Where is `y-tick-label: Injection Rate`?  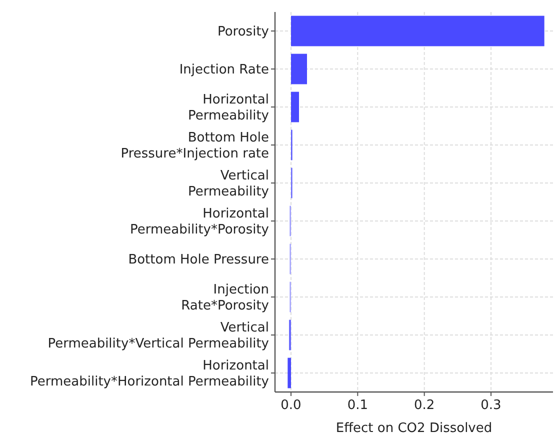
y-tick-label: Injection Rate is located at coordinates (224, 70).